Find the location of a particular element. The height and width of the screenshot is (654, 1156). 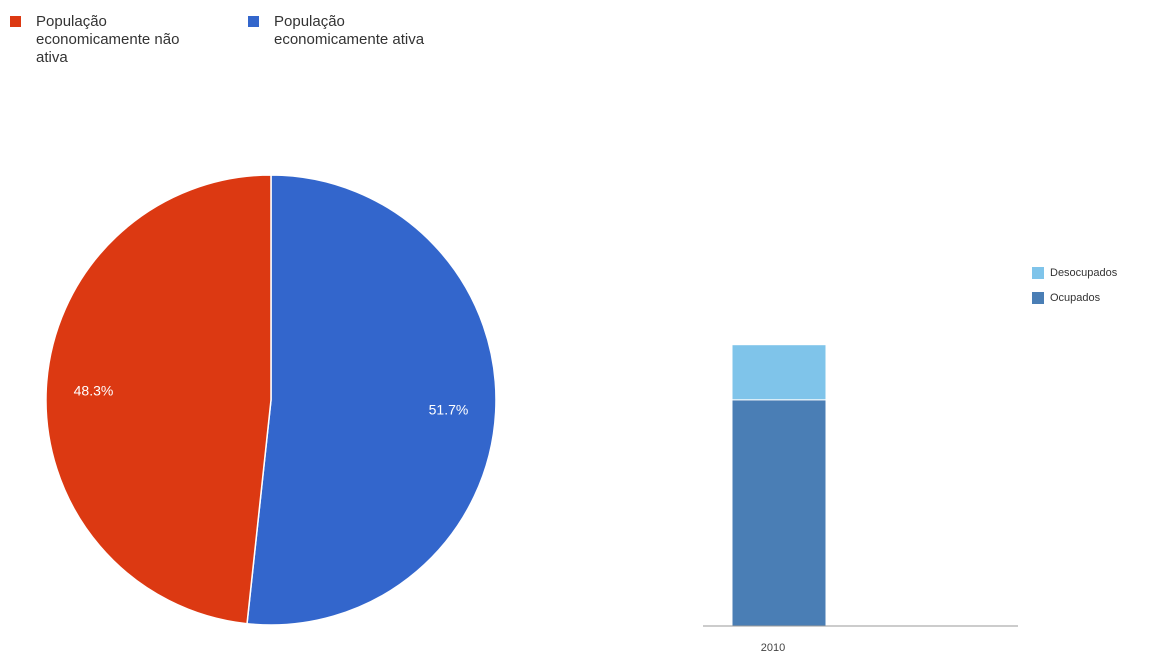

legend-swatch-nao-ativa is located at coordinates (15, 21).